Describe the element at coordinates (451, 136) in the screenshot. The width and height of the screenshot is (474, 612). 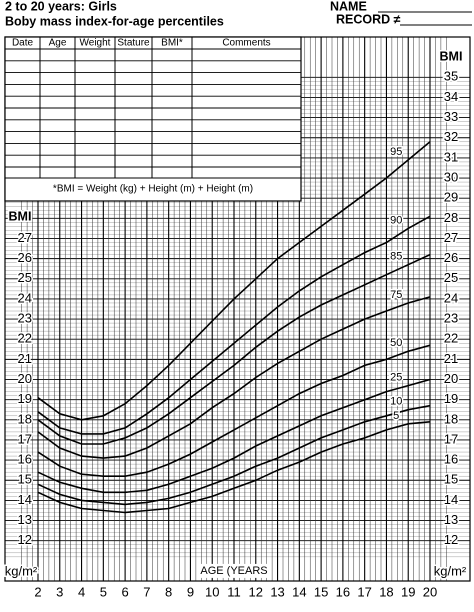
I see `y2-tick-label: 32` at that location.